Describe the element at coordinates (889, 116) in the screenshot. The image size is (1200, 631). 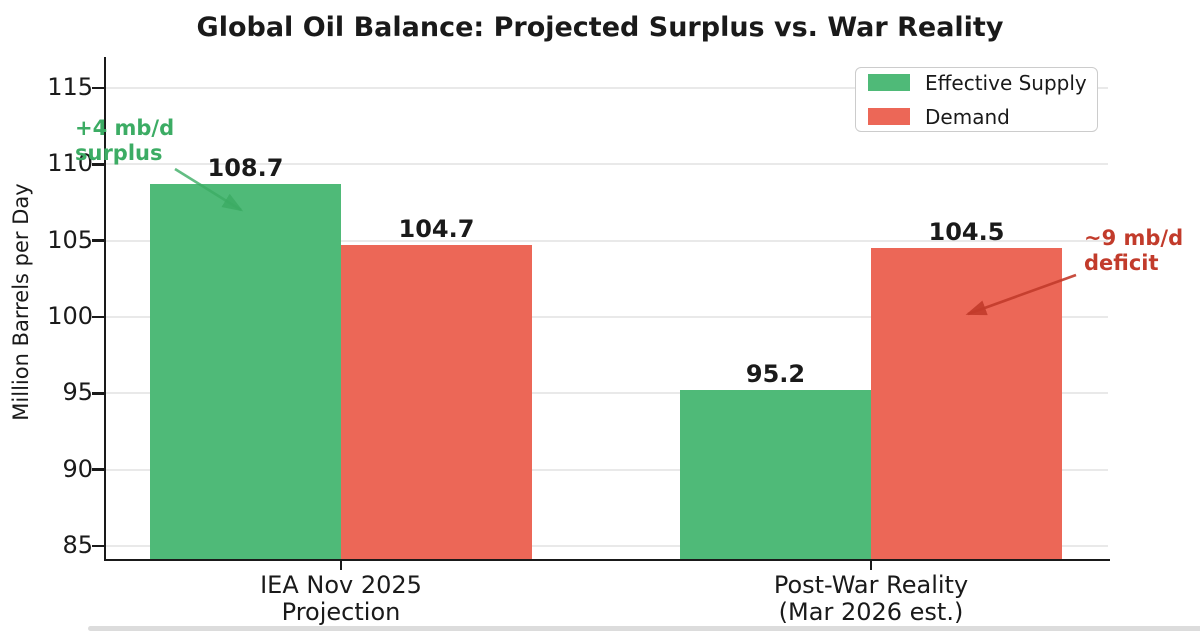
I see `legend-swatch-demand` at that location.